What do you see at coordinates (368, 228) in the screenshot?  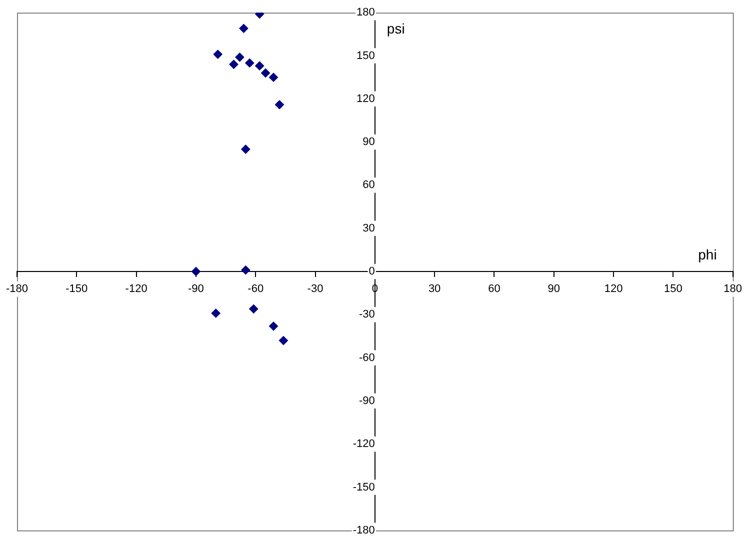 I see `y-tick-label: 30` at bounding box center [368, 228].